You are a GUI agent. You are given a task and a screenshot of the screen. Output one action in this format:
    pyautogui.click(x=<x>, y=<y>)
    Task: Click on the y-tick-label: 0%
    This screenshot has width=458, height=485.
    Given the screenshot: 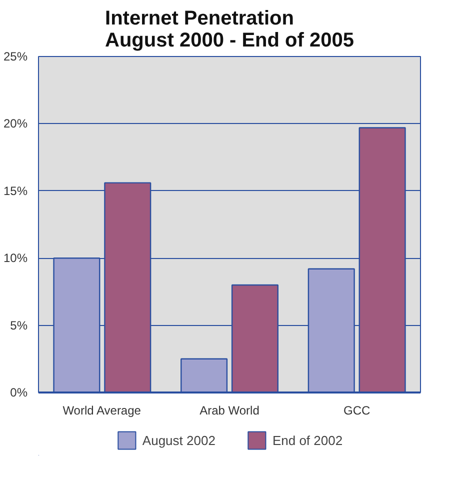 What is the action you would take?
    pyautogui.click(x=19, y=393)
    